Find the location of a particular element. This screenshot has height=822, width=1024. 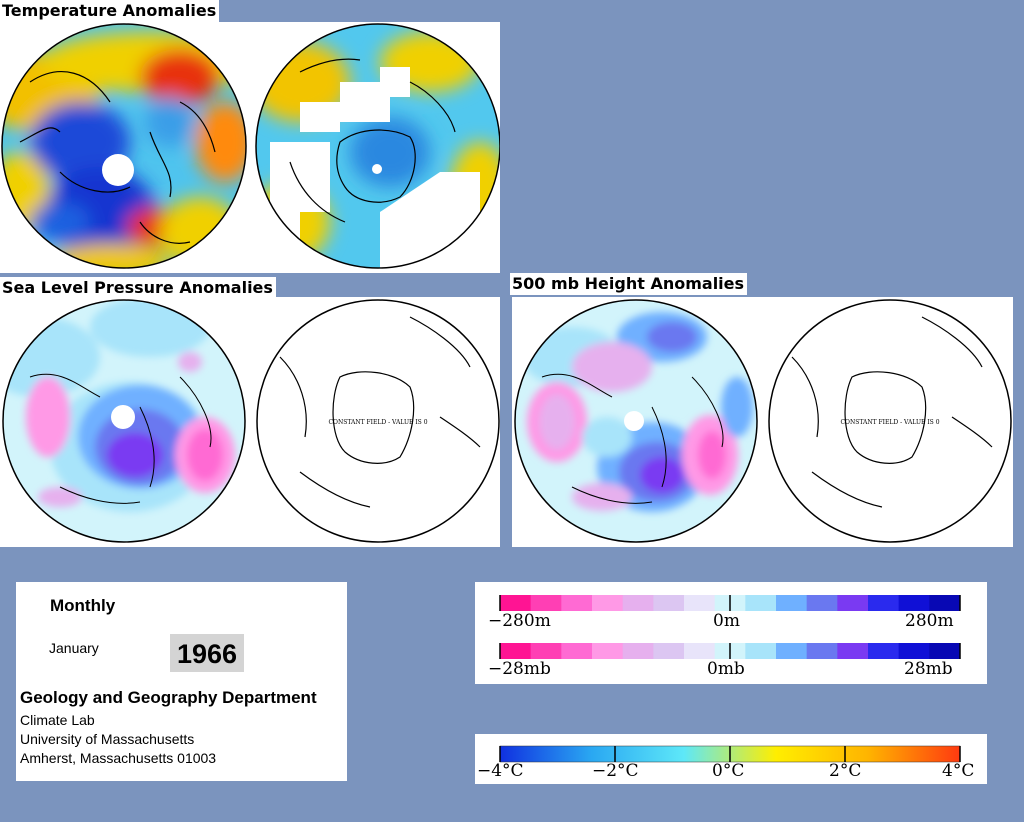

height500-maps-panel: CONSTANT FIELD - VALUE IS 0 is located at coordinates (762, 422).